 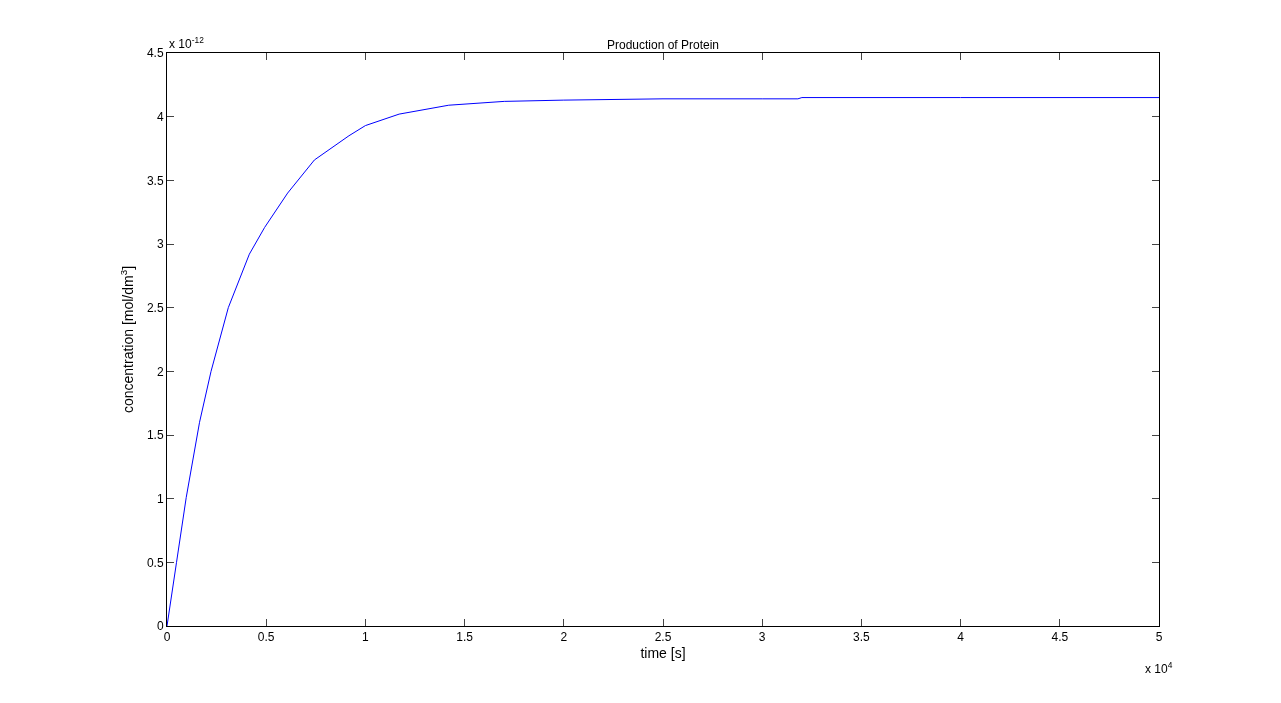 What do you see at coordinates (160, 116) in the screenshot?
I see `y-tick-label: 4` at bounding box center [160, 116].